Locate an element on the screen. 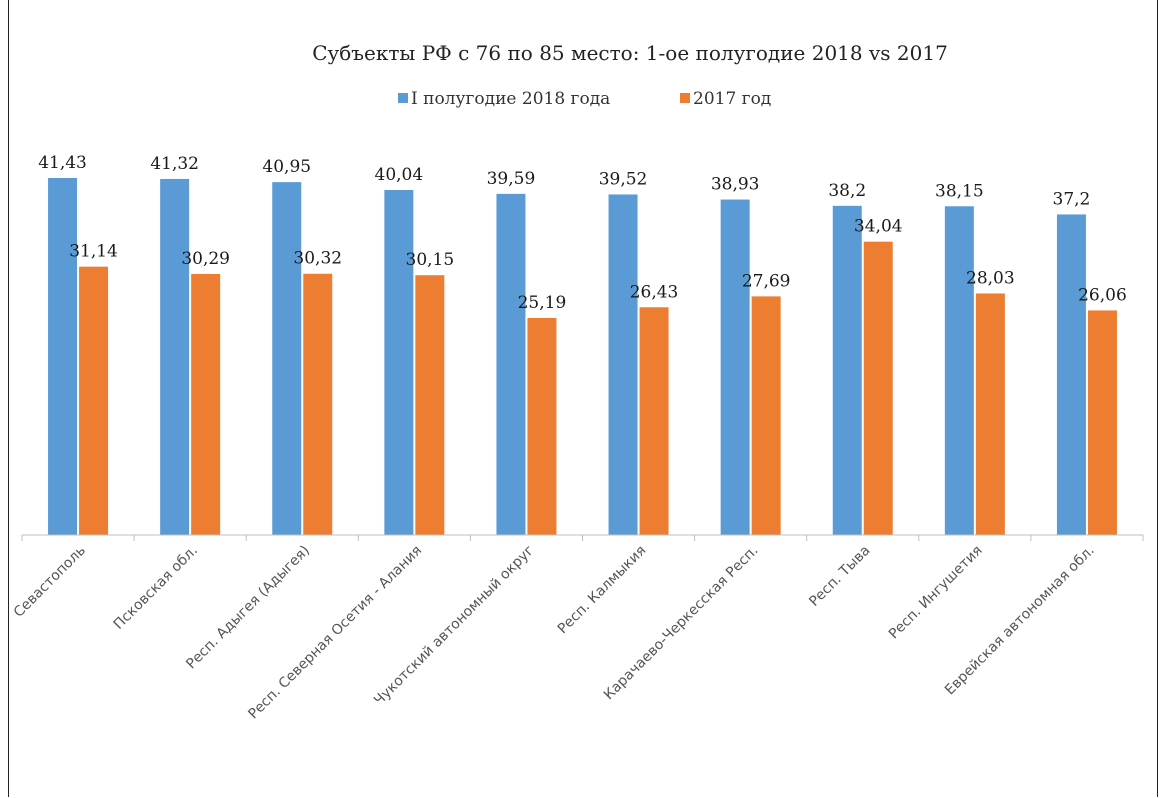  data-label-2018: 38,93 is located at coordinates (735, 185).